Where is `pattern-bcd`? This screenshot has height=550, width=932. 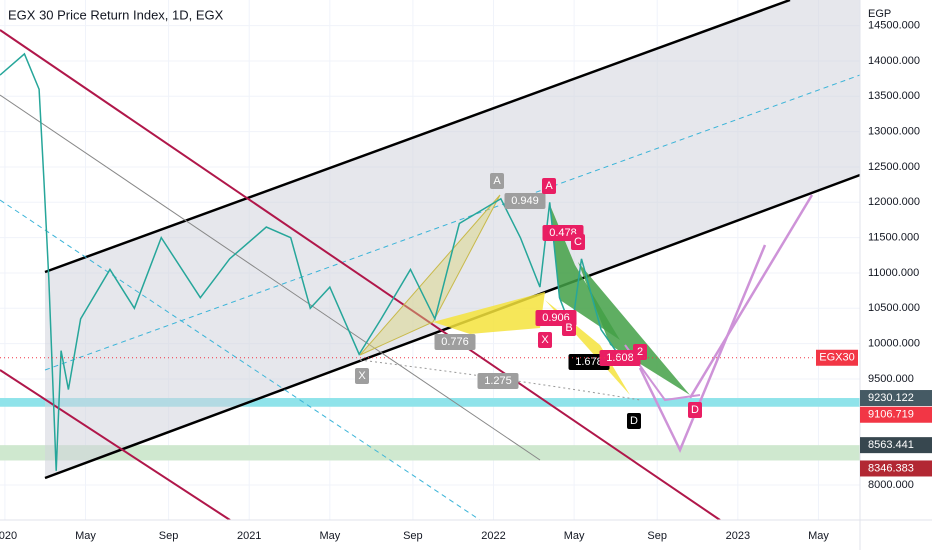 pattern-bcd is located at coordinates (489, 313).